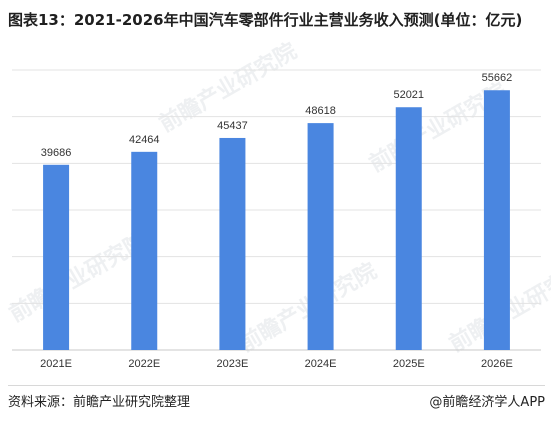 This screenshot has height=422, width=551. Describe the element at coordinates (497, 78) in the screenshot. I see `data-label: 55662` at that location.